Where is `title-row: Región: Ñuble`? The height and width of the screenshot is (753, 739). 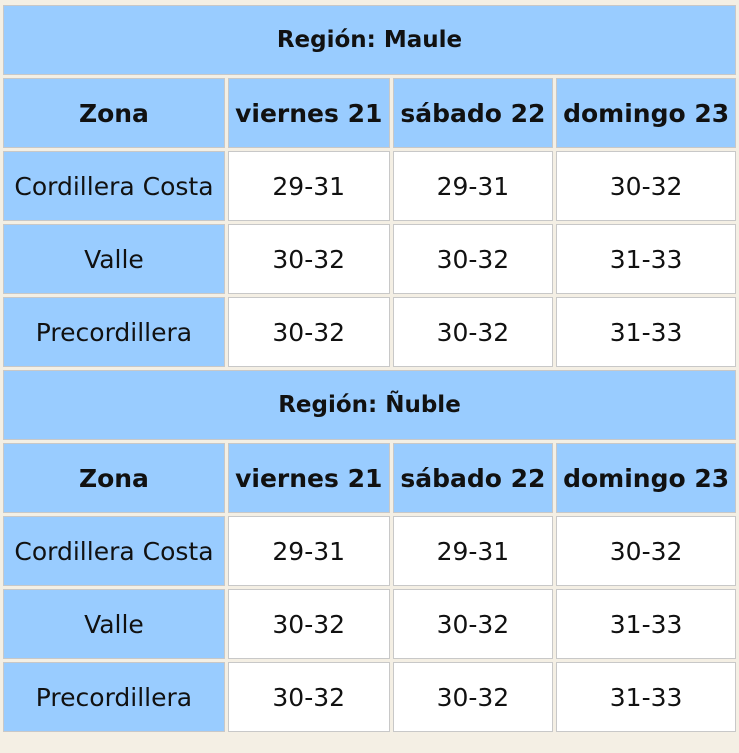
title-row: Región: Ñuble is located at coordinates (369, 405).